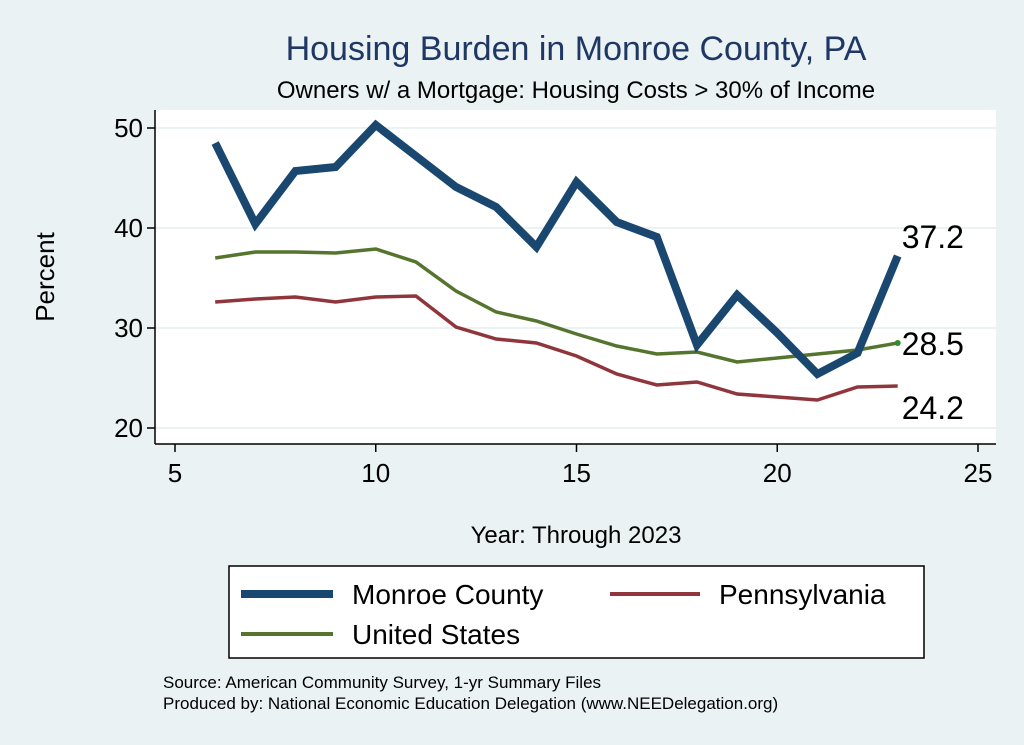  What do you see at coordinates (447, 594) in the screenshot?
I see `legend-label-monroe-county: Monroe County` at bounding box center [447, 594].